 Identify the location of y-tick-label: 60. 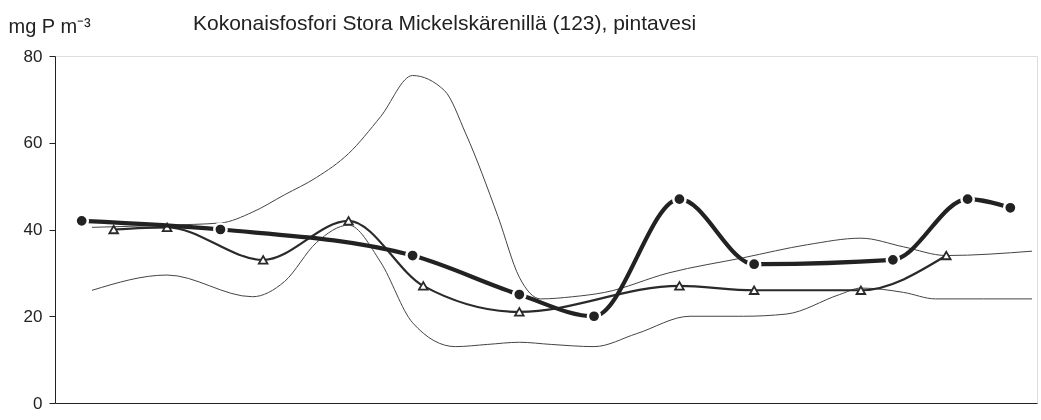
(33, 143).